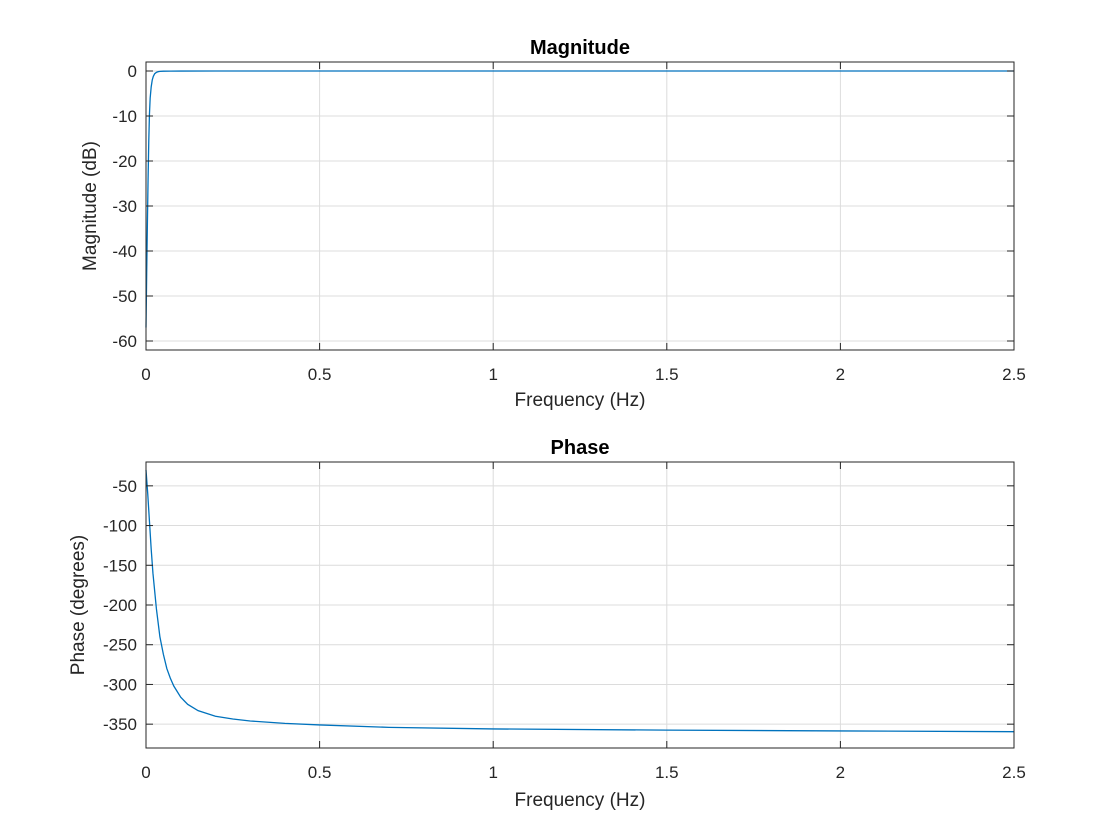 Image resolution: width=1120 pixels, height=840 pixels. What do you see at coordinates (132, 71) in the screenshot?
I see `y-tick-label: 0` at bounding box center [132, 71].